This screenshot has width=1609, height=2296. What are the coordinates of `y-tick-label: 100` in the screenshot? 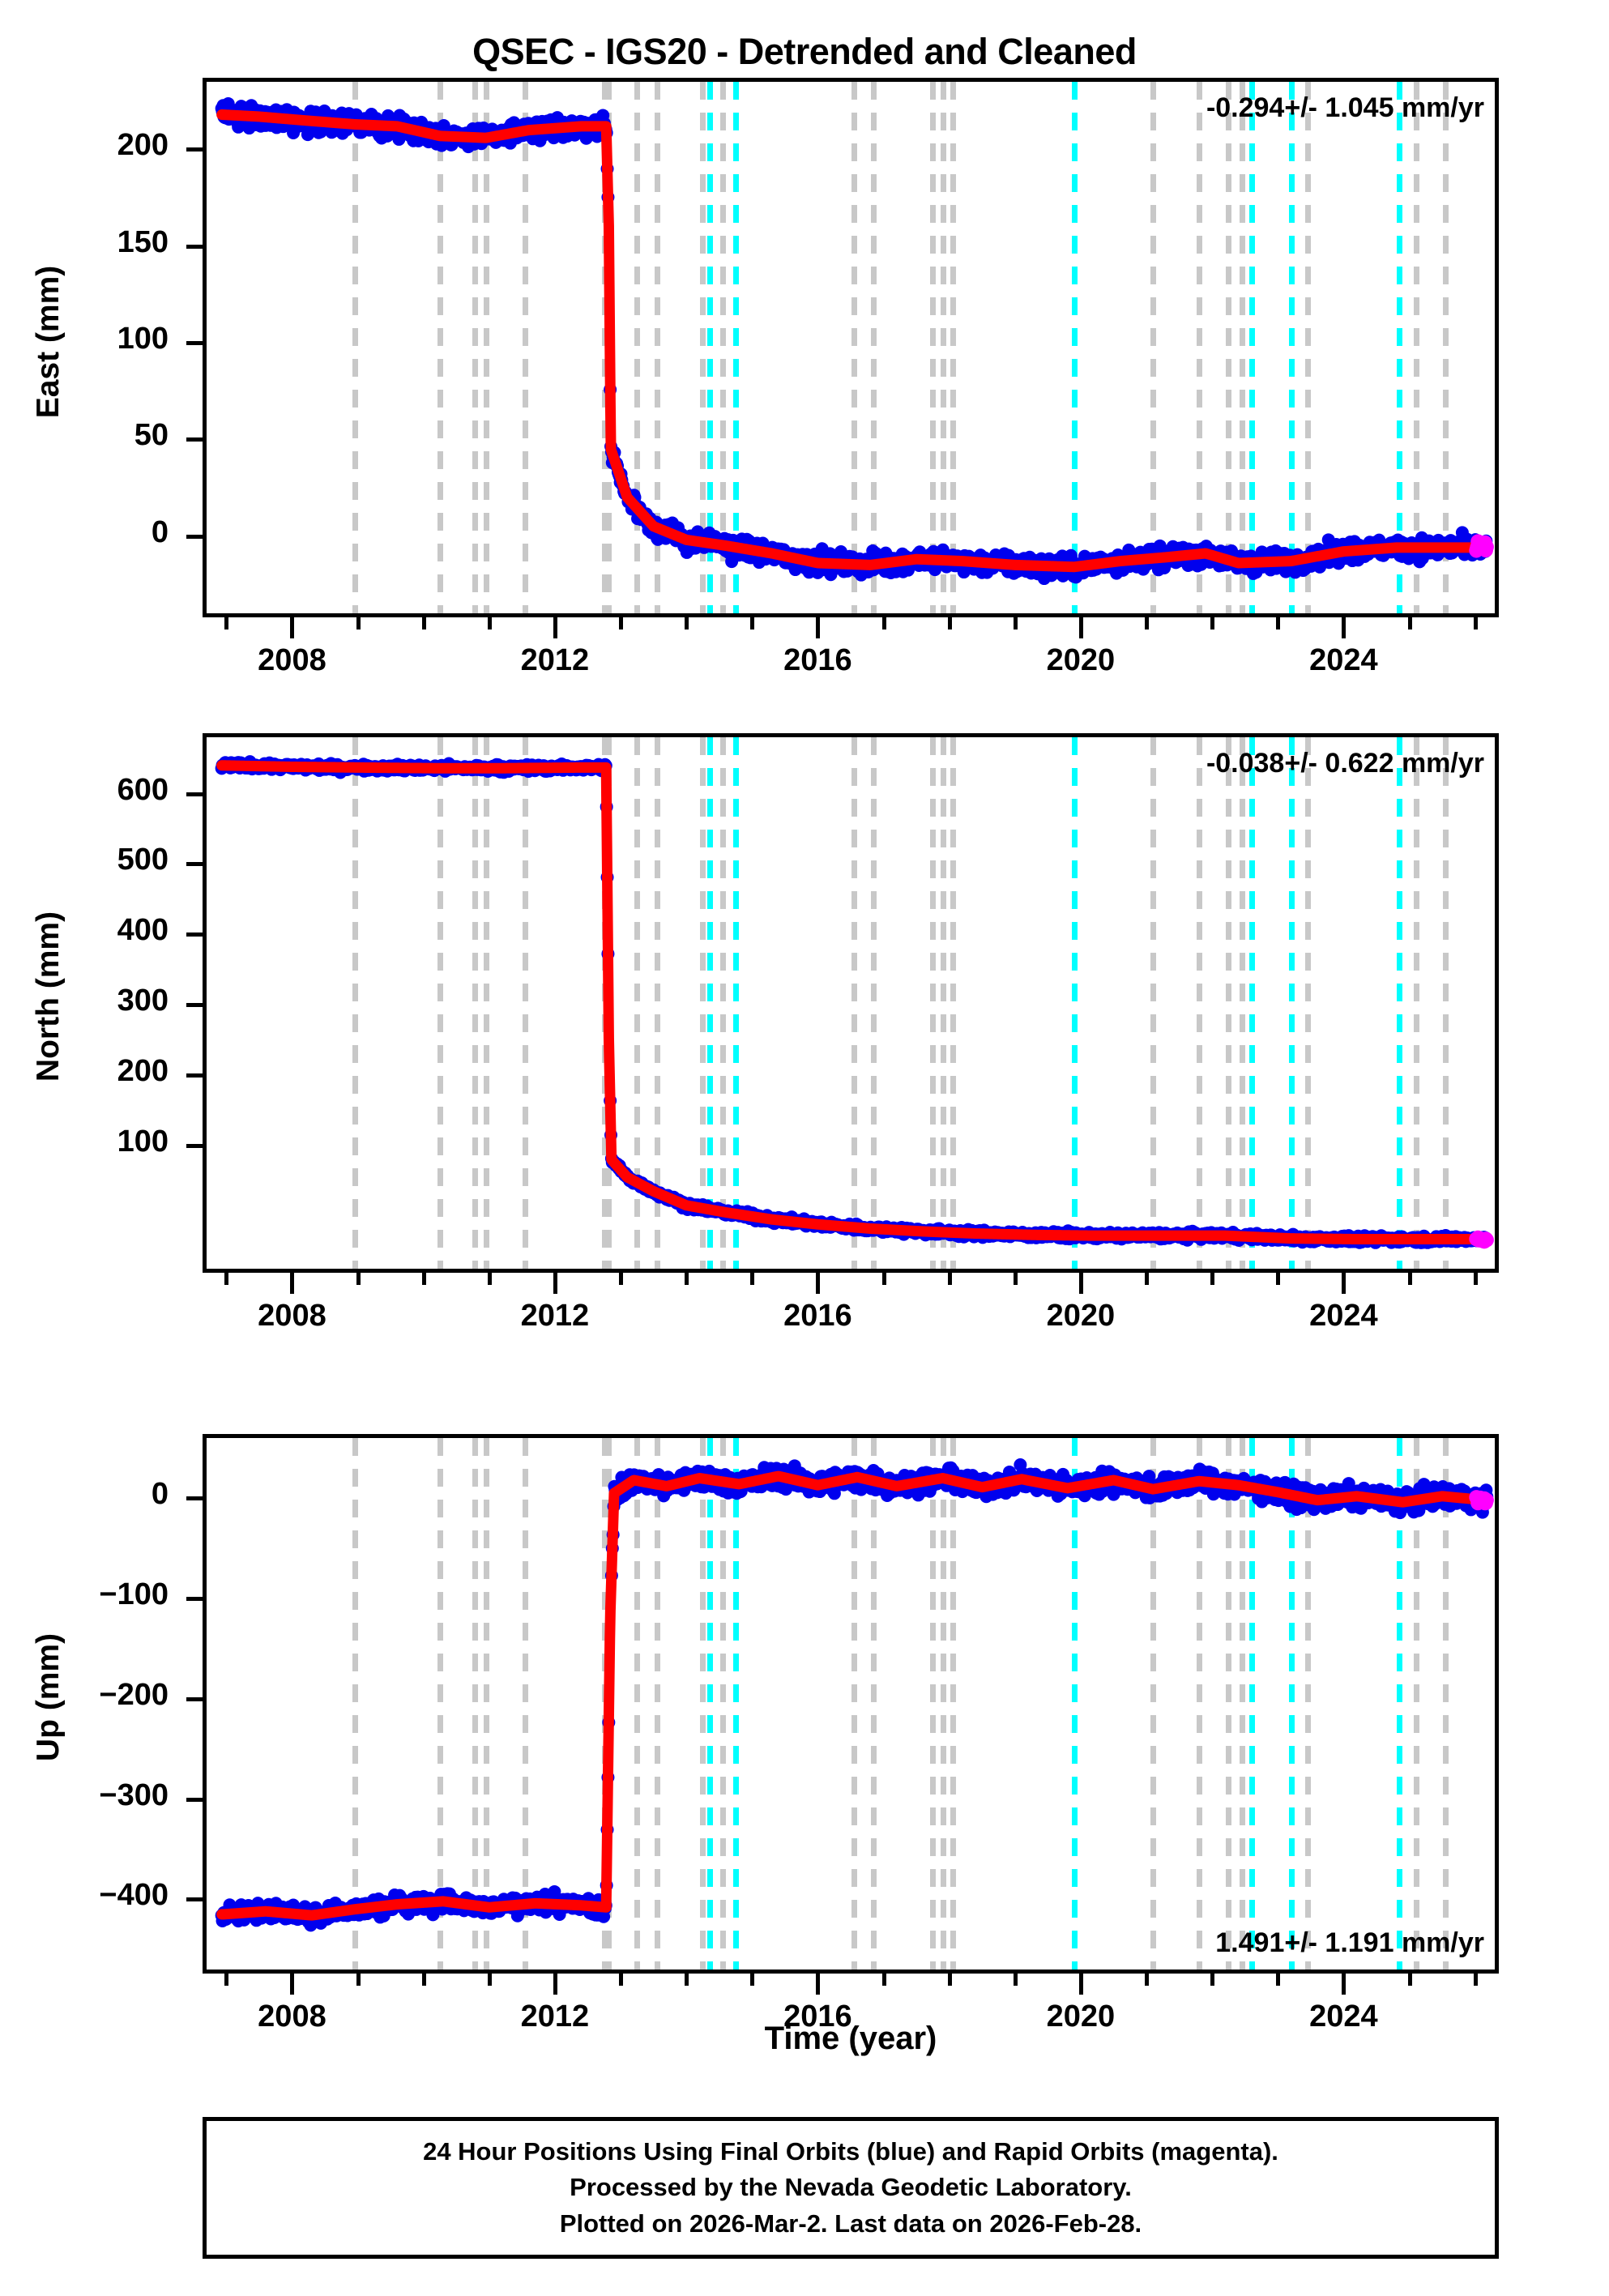 It's located at (143, 1142).